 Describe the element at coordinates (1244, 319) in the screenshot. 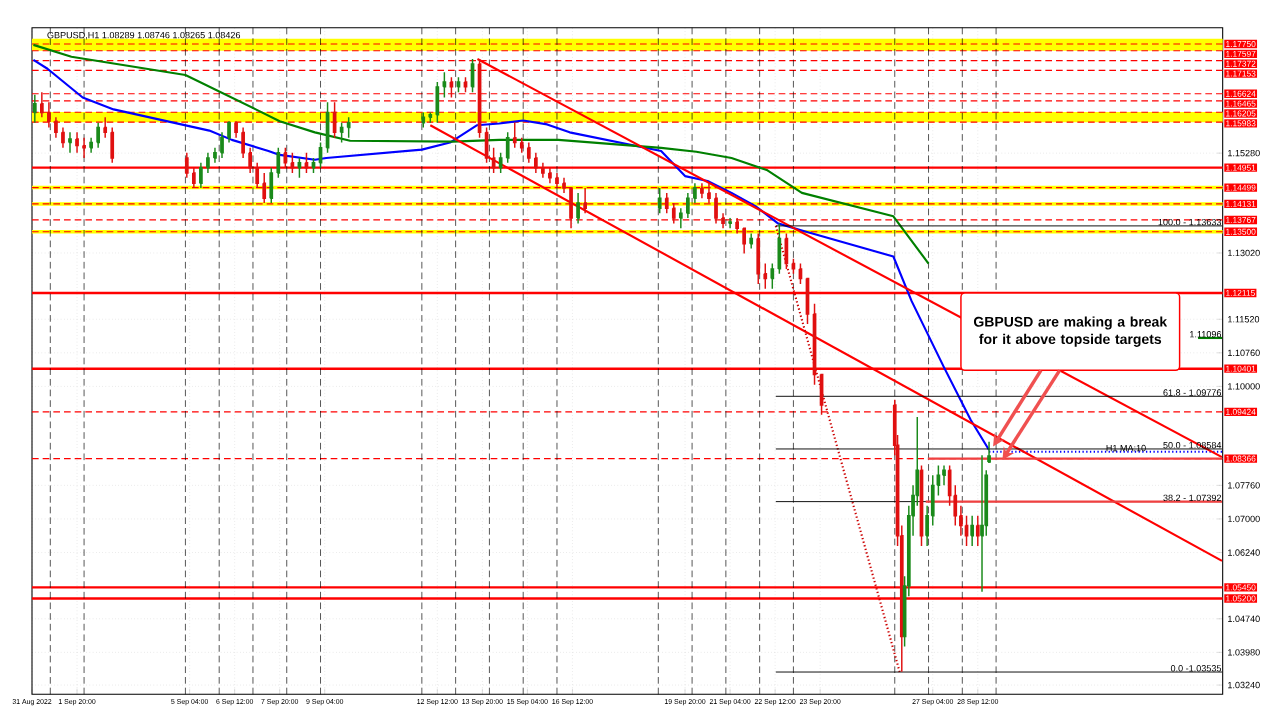

I see `y-tick-label: 1.11520` at that location.